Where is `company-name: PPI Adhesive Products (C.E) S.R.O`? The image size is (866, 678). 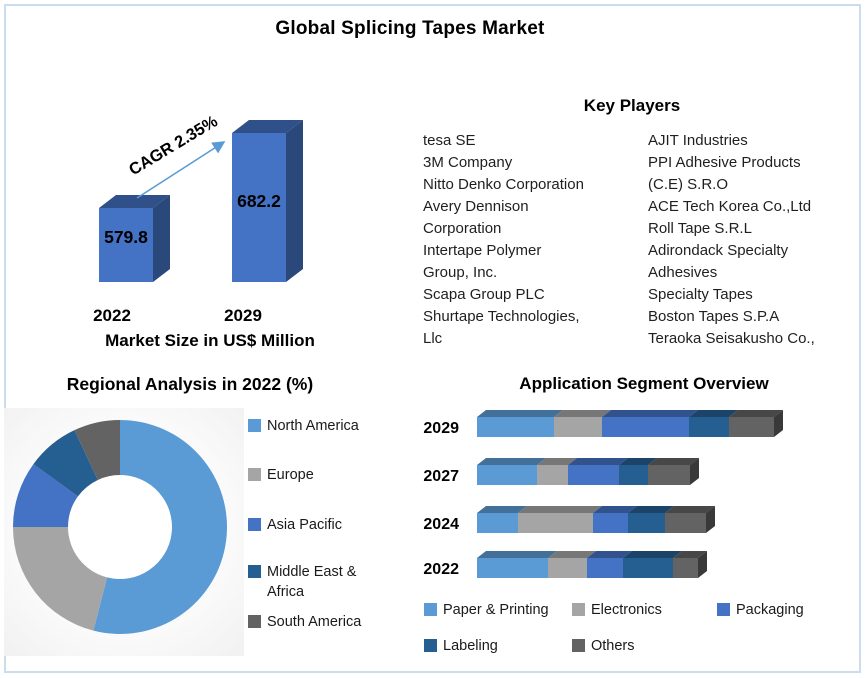 company-name: PPI Adhesive Products (C.E) S.R.O is located at coordinates (724, 173).